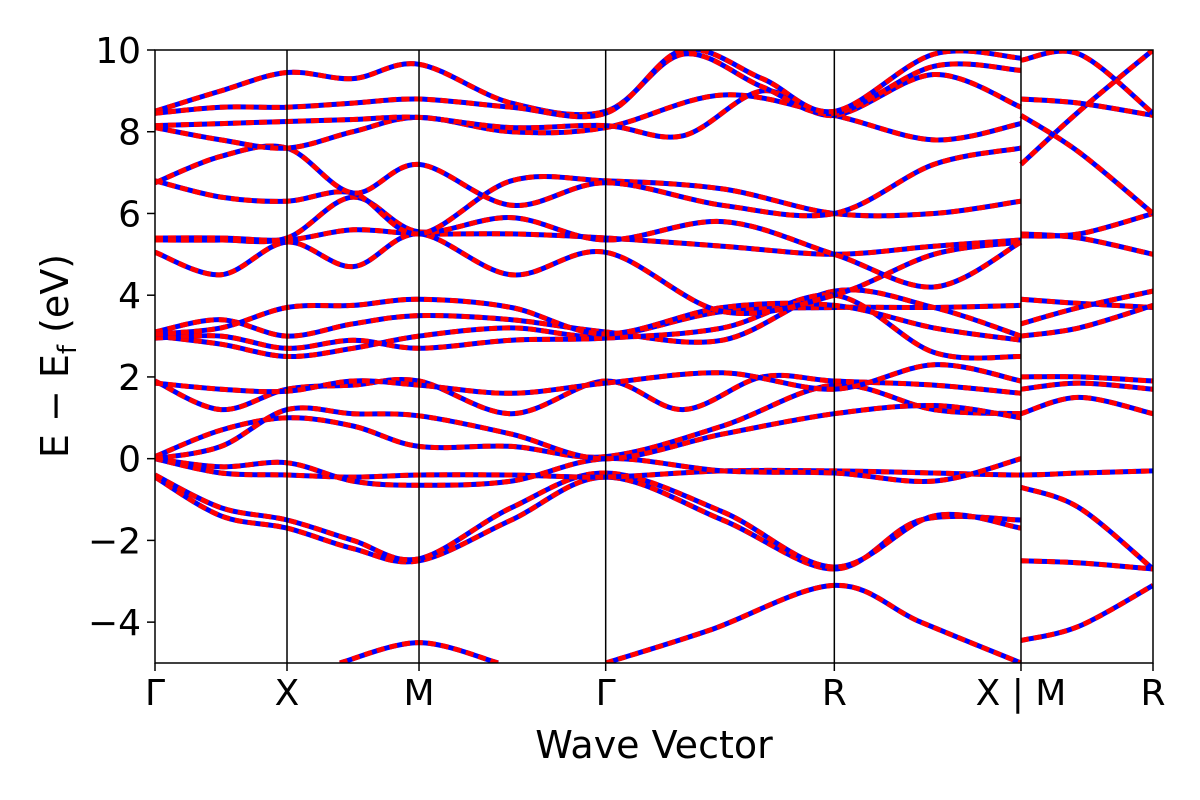 Image resolution: width=1200 pixels, height=800 pixels. What do you see at coordinates (121, 337) in the screenshot?
I see `y-axis-ticks: −4 −2 0 2 4 6 8 10` at bounding box center [121, 337].